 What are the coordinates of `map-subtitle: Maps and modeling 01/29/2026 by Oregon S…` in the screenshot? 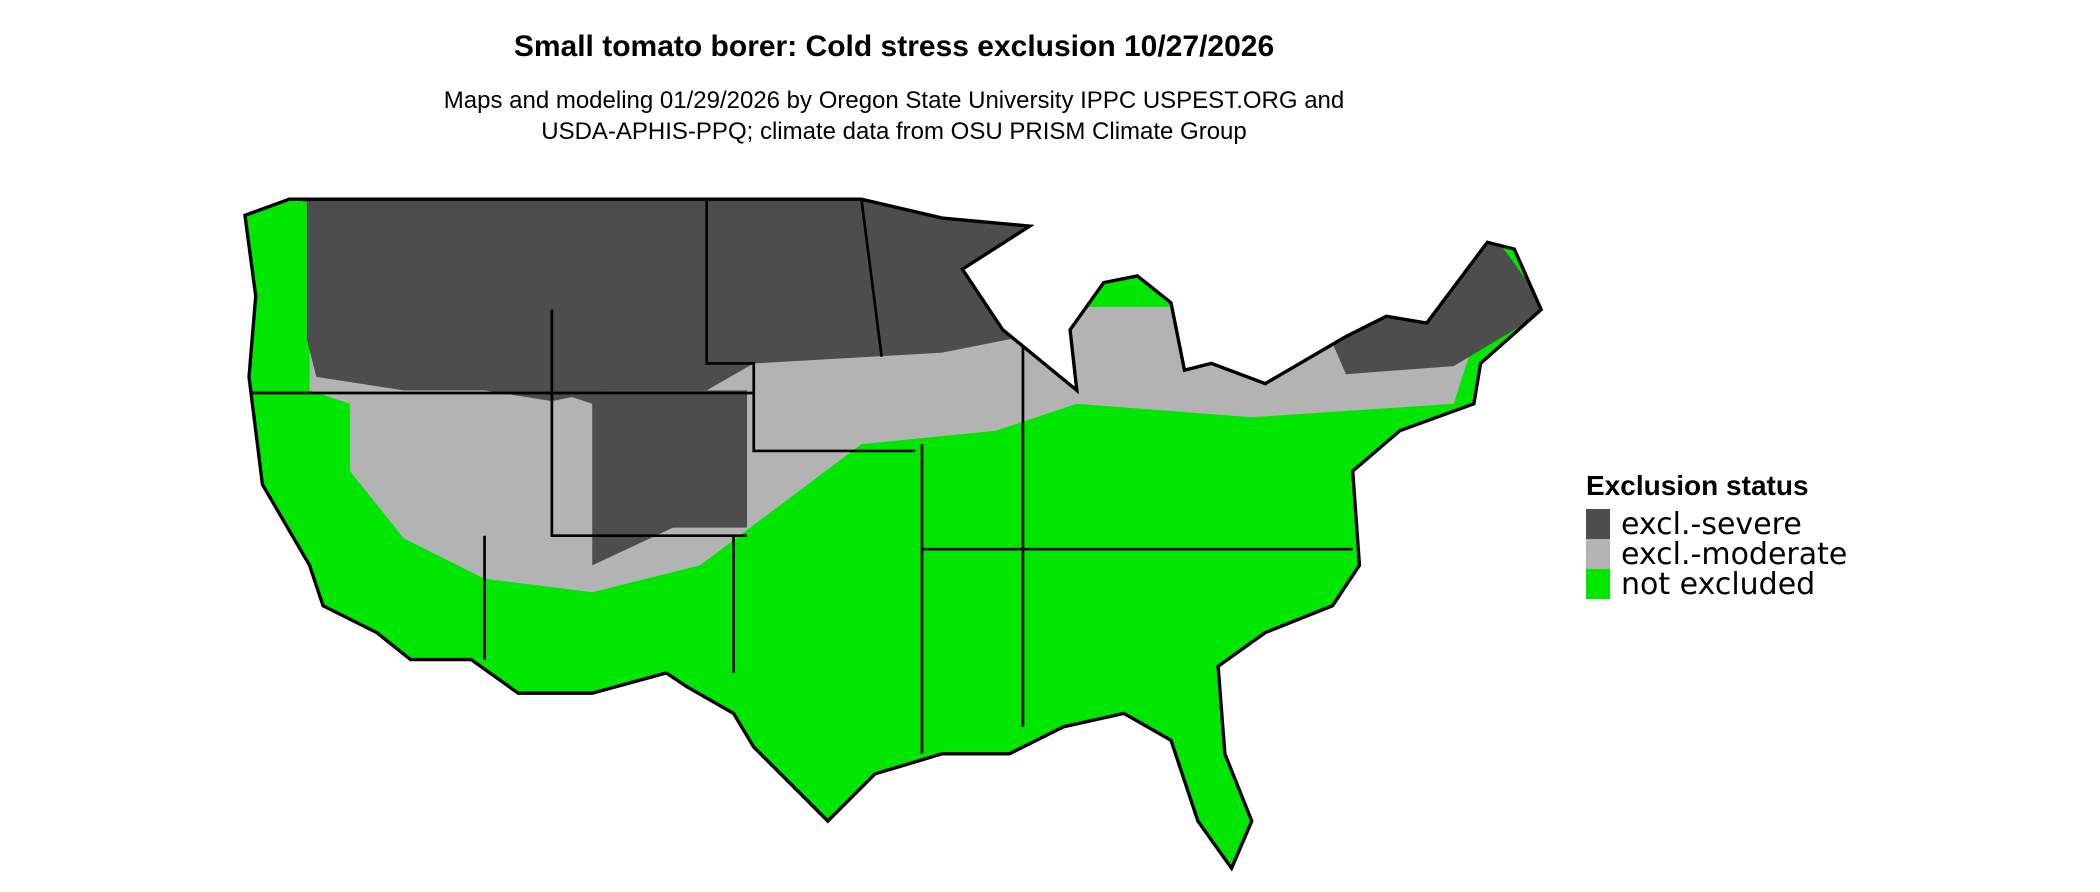 It's located at (894, 100).